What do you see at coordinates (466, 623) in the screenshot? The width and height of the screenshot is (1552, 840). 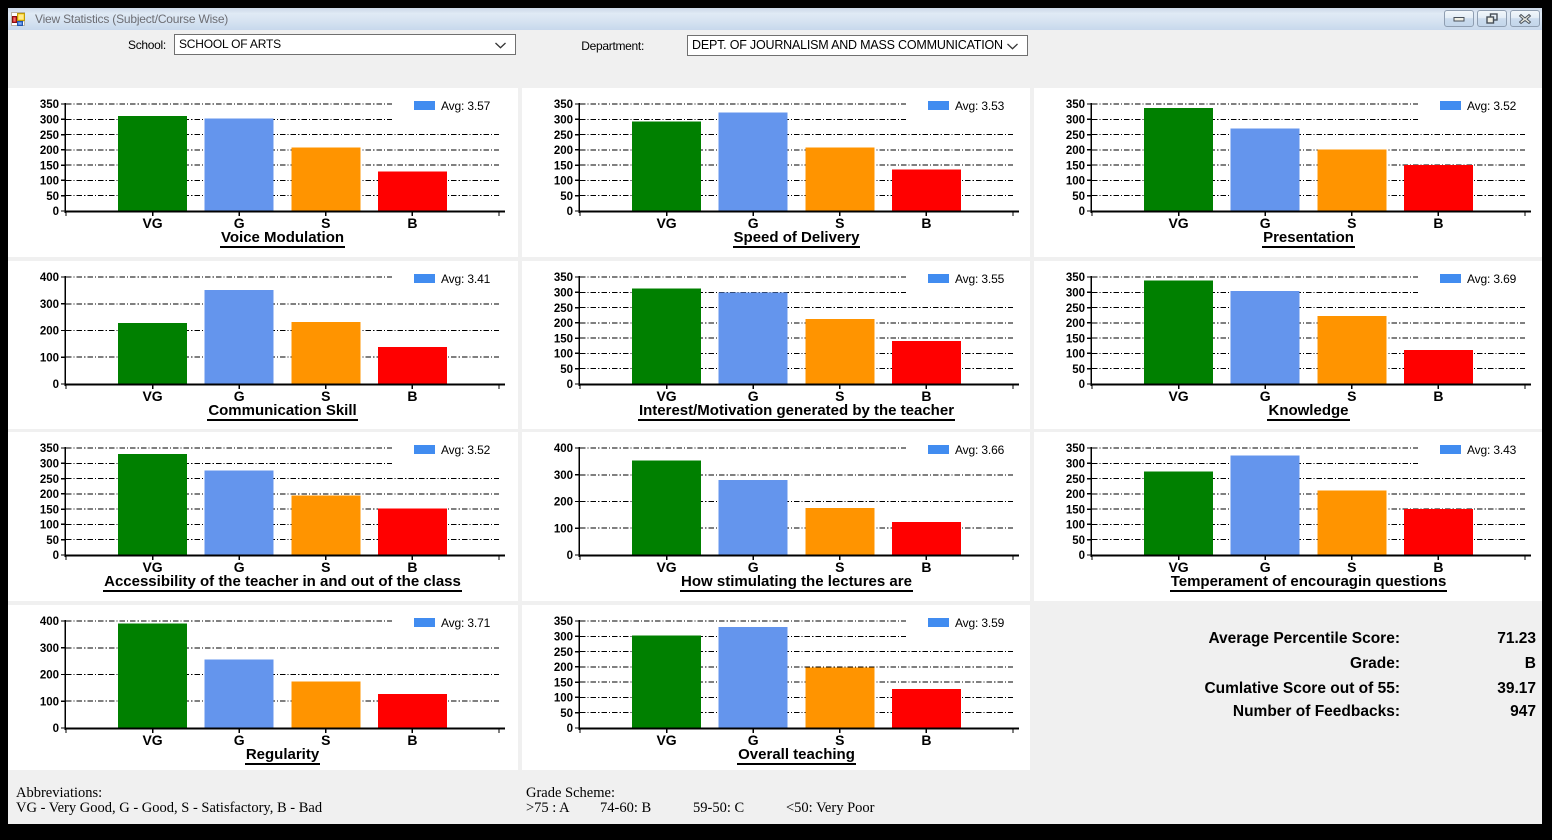 I see `svg-text: Avg: 3.71` at bounding box center [466, 623].